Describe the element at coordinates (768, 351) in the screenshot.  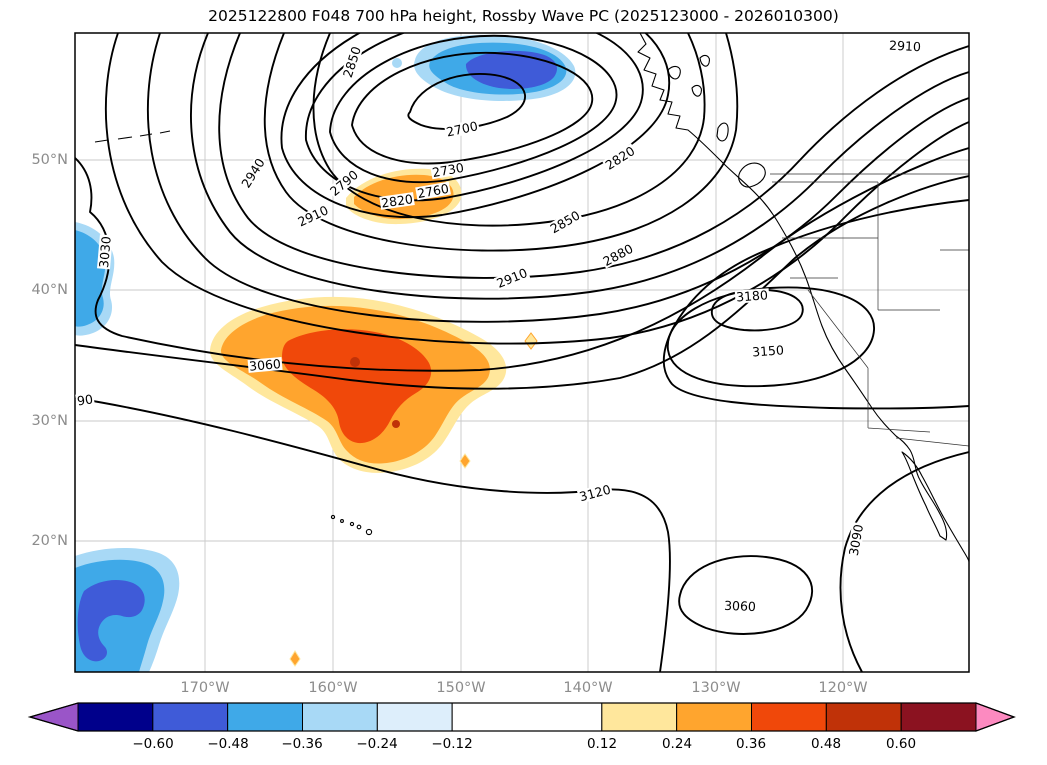
I see `contour-label: 3150` at that location.